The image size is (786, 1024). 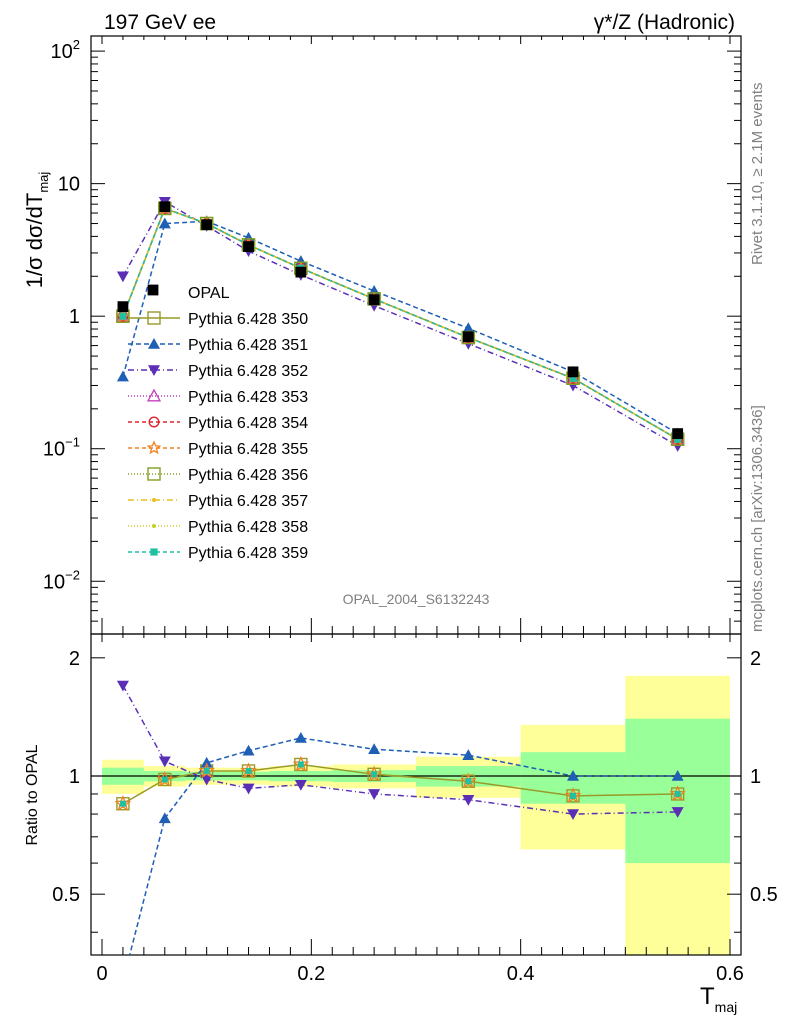 What do you see at coordinates (72, 574) in the screenshot?
I see `y-tick-label-exp: −2` at bounding box center [72, 574].